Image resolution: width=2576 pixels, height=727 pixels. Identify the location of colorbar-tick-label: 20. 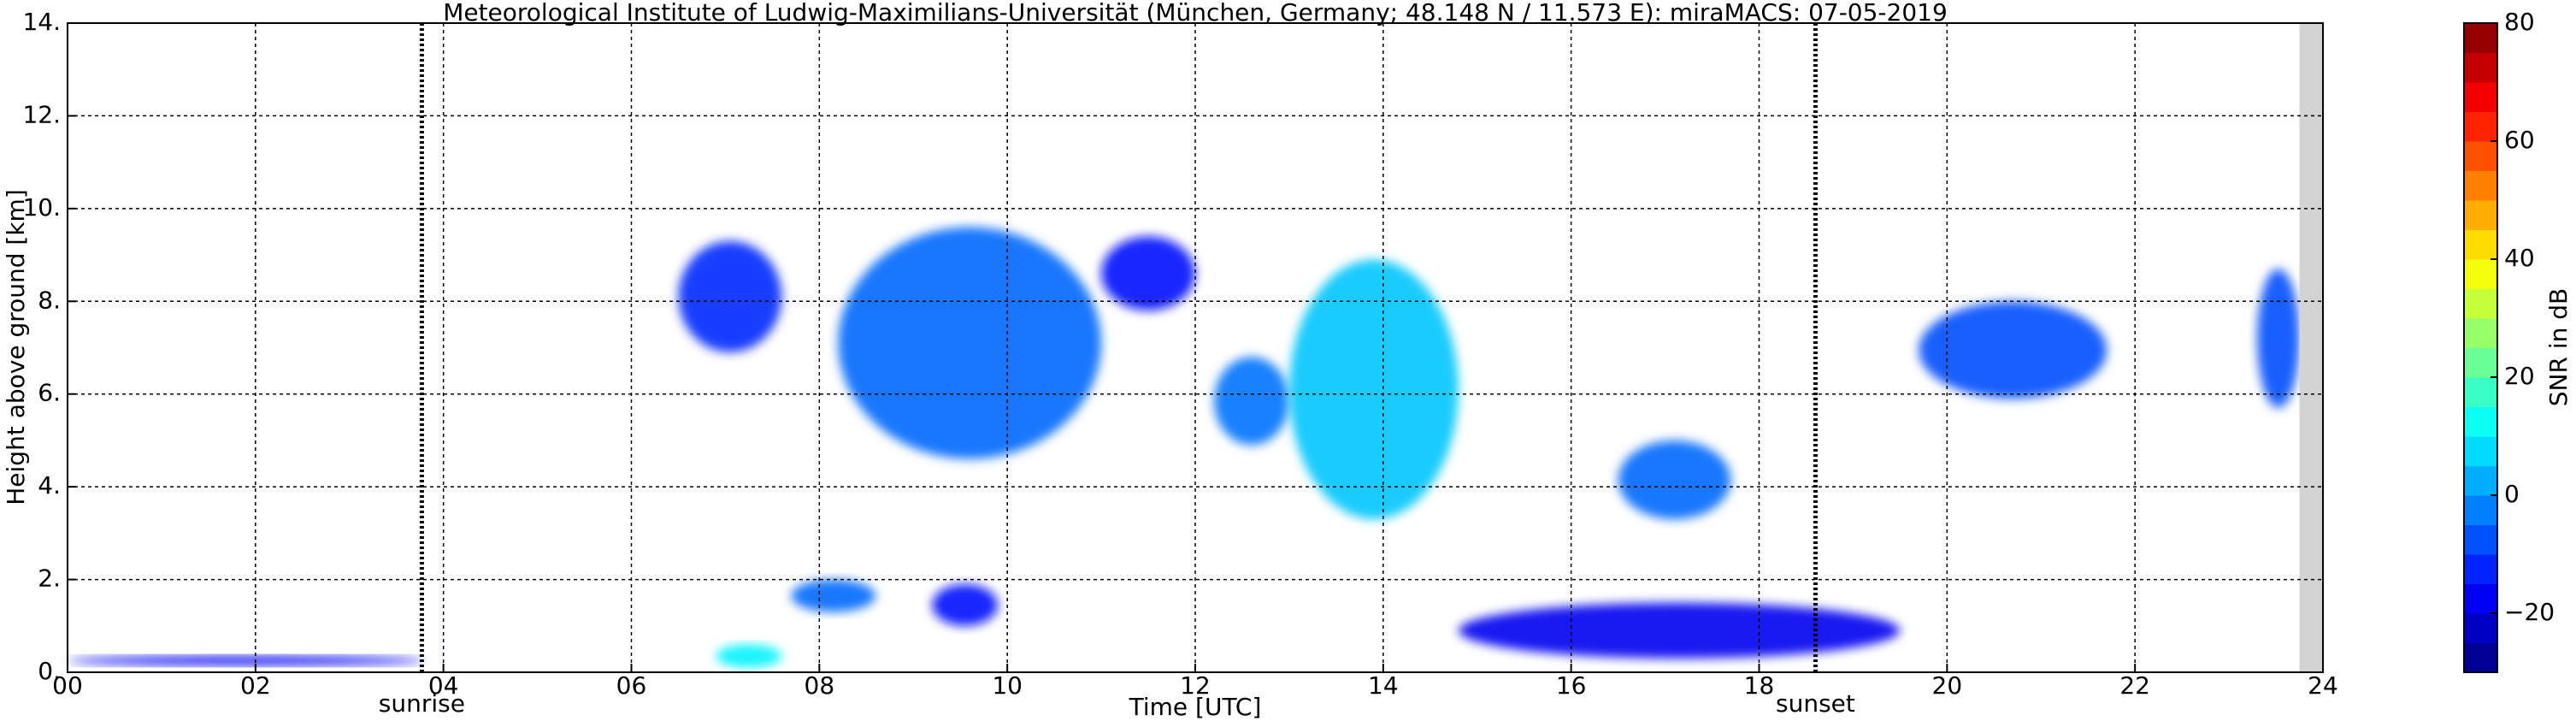
(2519, 376).